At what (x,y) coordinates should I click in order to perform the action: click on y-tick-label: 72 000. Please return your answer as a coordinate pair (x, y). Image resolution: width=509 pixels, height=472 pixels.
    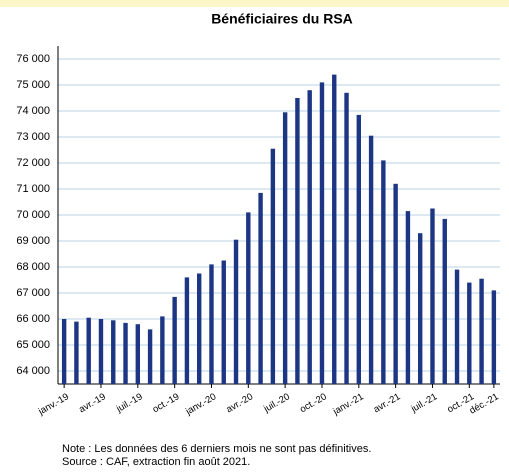
    Looking at the image, I should click on (33, 163).